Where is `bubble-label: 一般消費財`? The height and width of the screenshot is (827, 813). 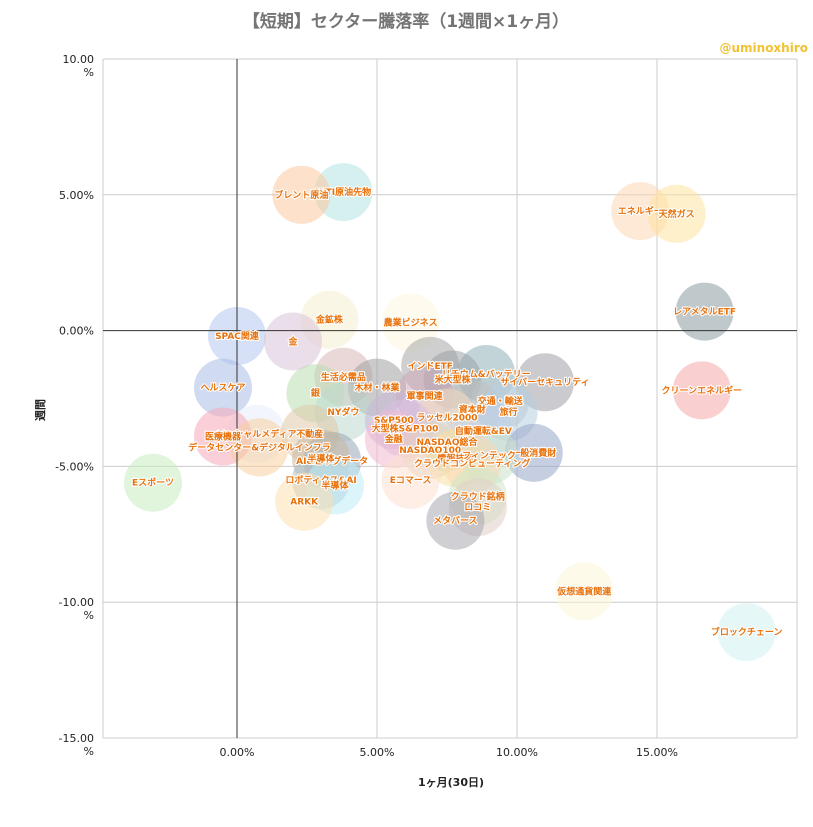 bubble-label: 一般消費財 is located at coordinates (533, 453).